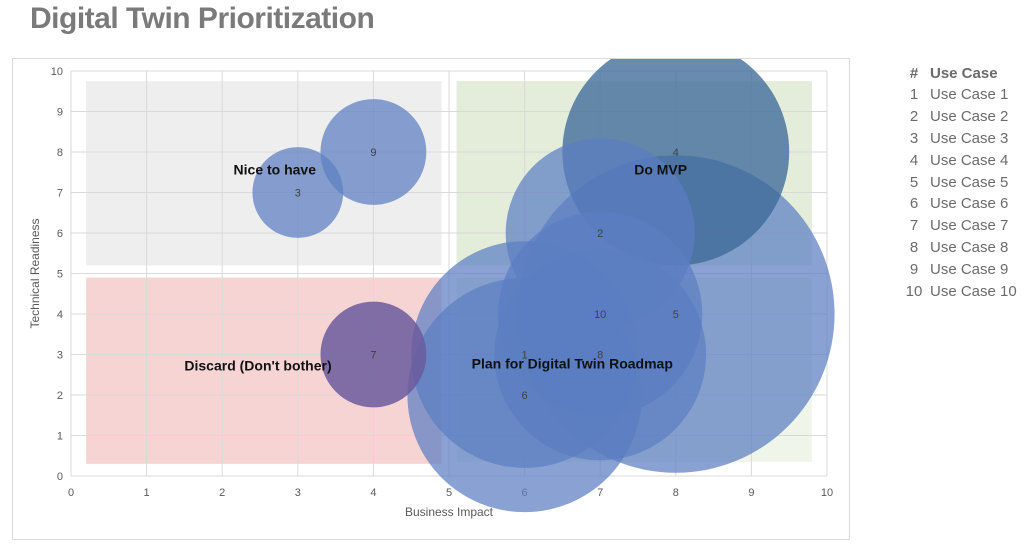 This screenshot has width=1024, height=547. I want to click on y-tick-label: 4, so click(60, 315).